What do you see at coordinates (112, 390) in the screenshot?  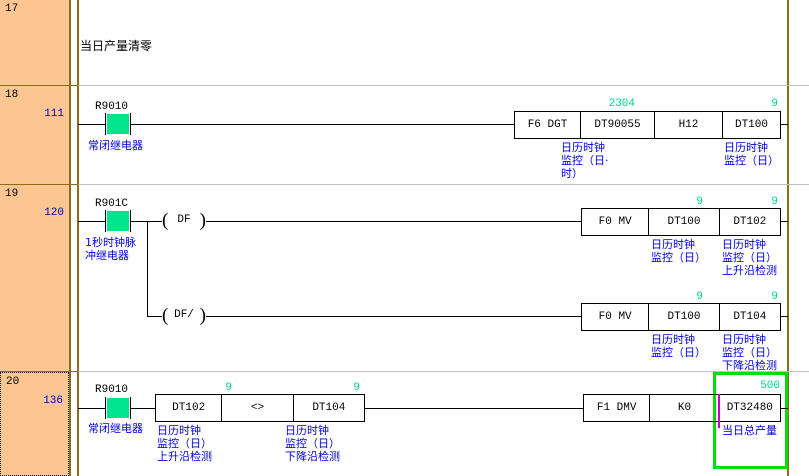 I see `contact-name-r9010-rung20: R9010` at bounding box center [112, 390].